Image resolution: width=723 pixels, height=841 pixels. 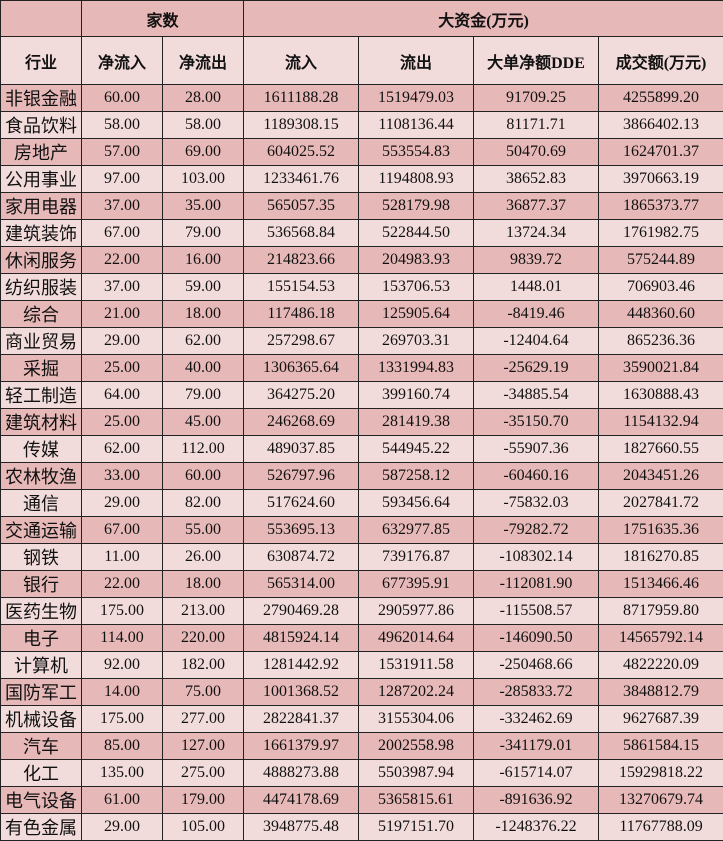 I want to click on cell-dde: -75832.03, so click(x=536, y=503).